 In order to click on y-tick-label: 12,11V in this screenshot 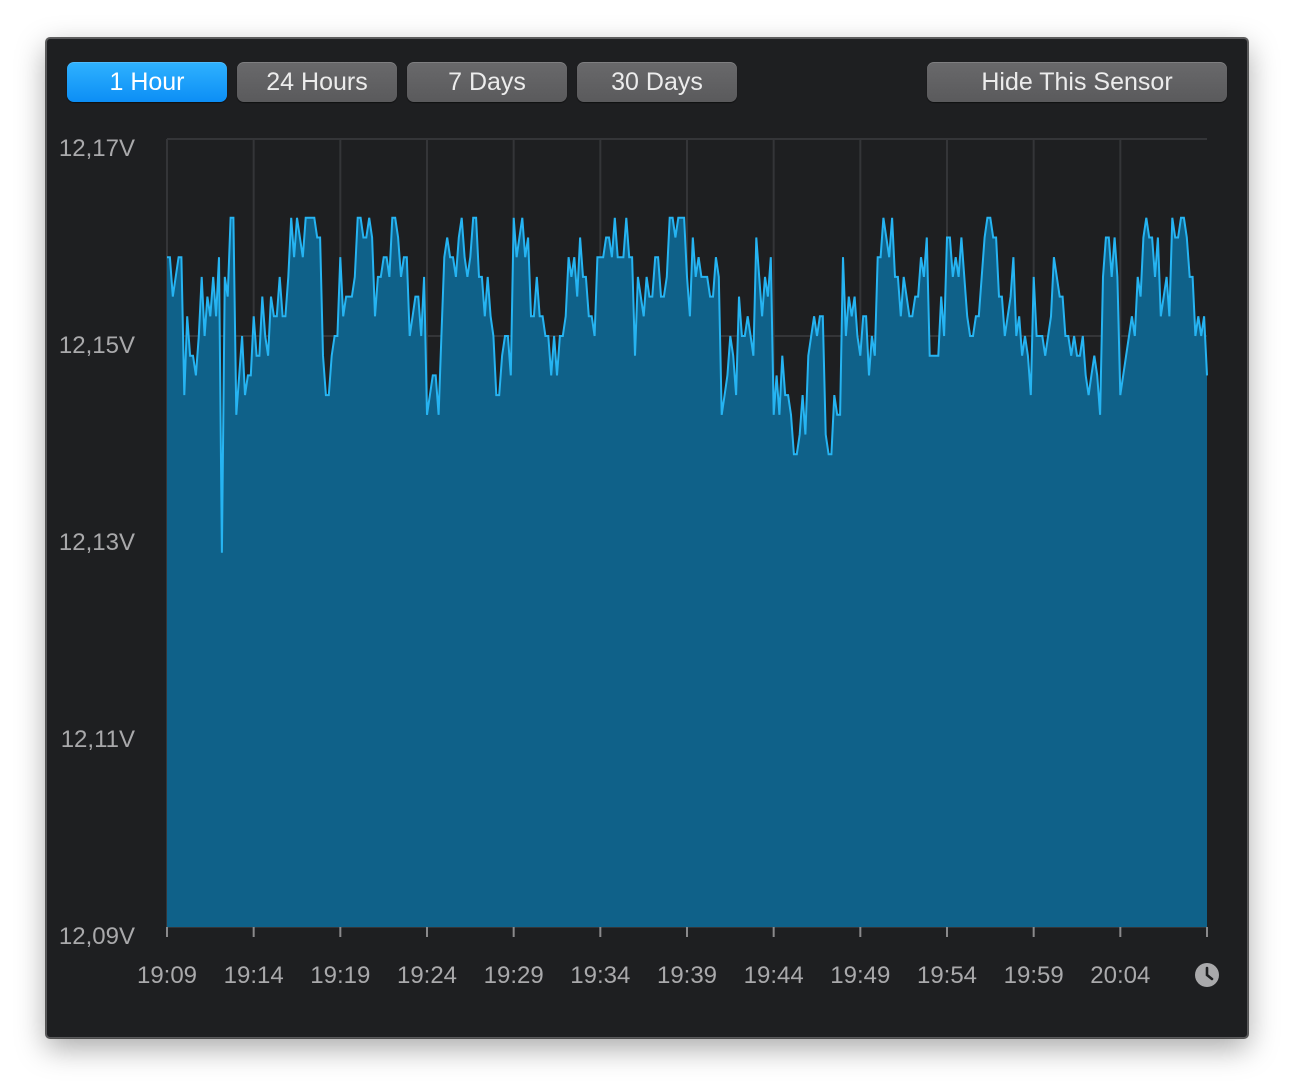, I will do `click(98, 739)`.